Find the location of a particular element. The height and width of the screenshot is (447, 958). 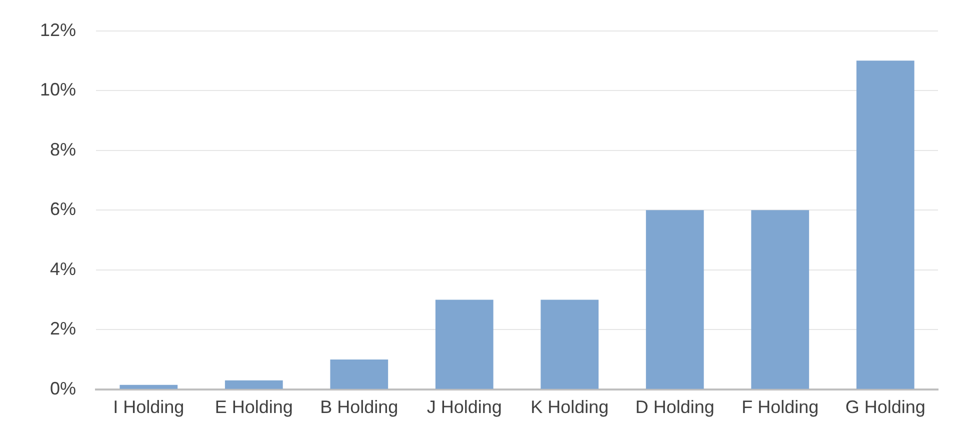

y-tick-label: 4% is located at coordinates (63, 268).